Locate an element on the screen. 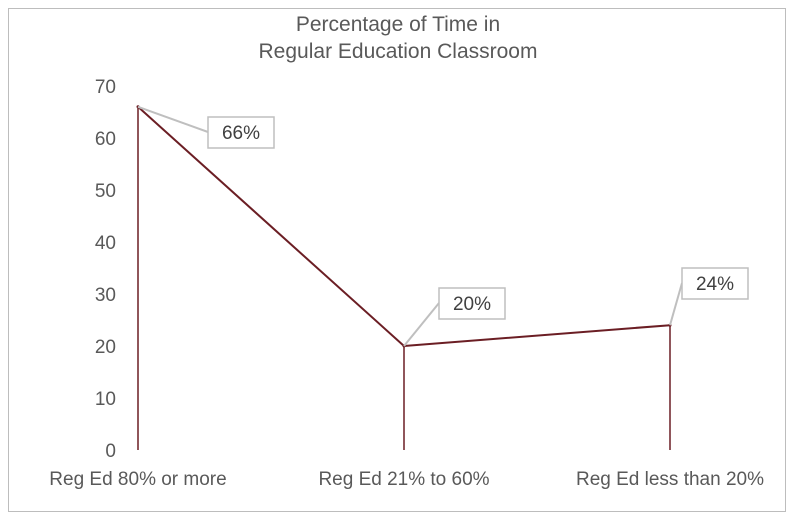  chart-title-line-2: Regular Education Classroom is located at coordinates (398, 51).